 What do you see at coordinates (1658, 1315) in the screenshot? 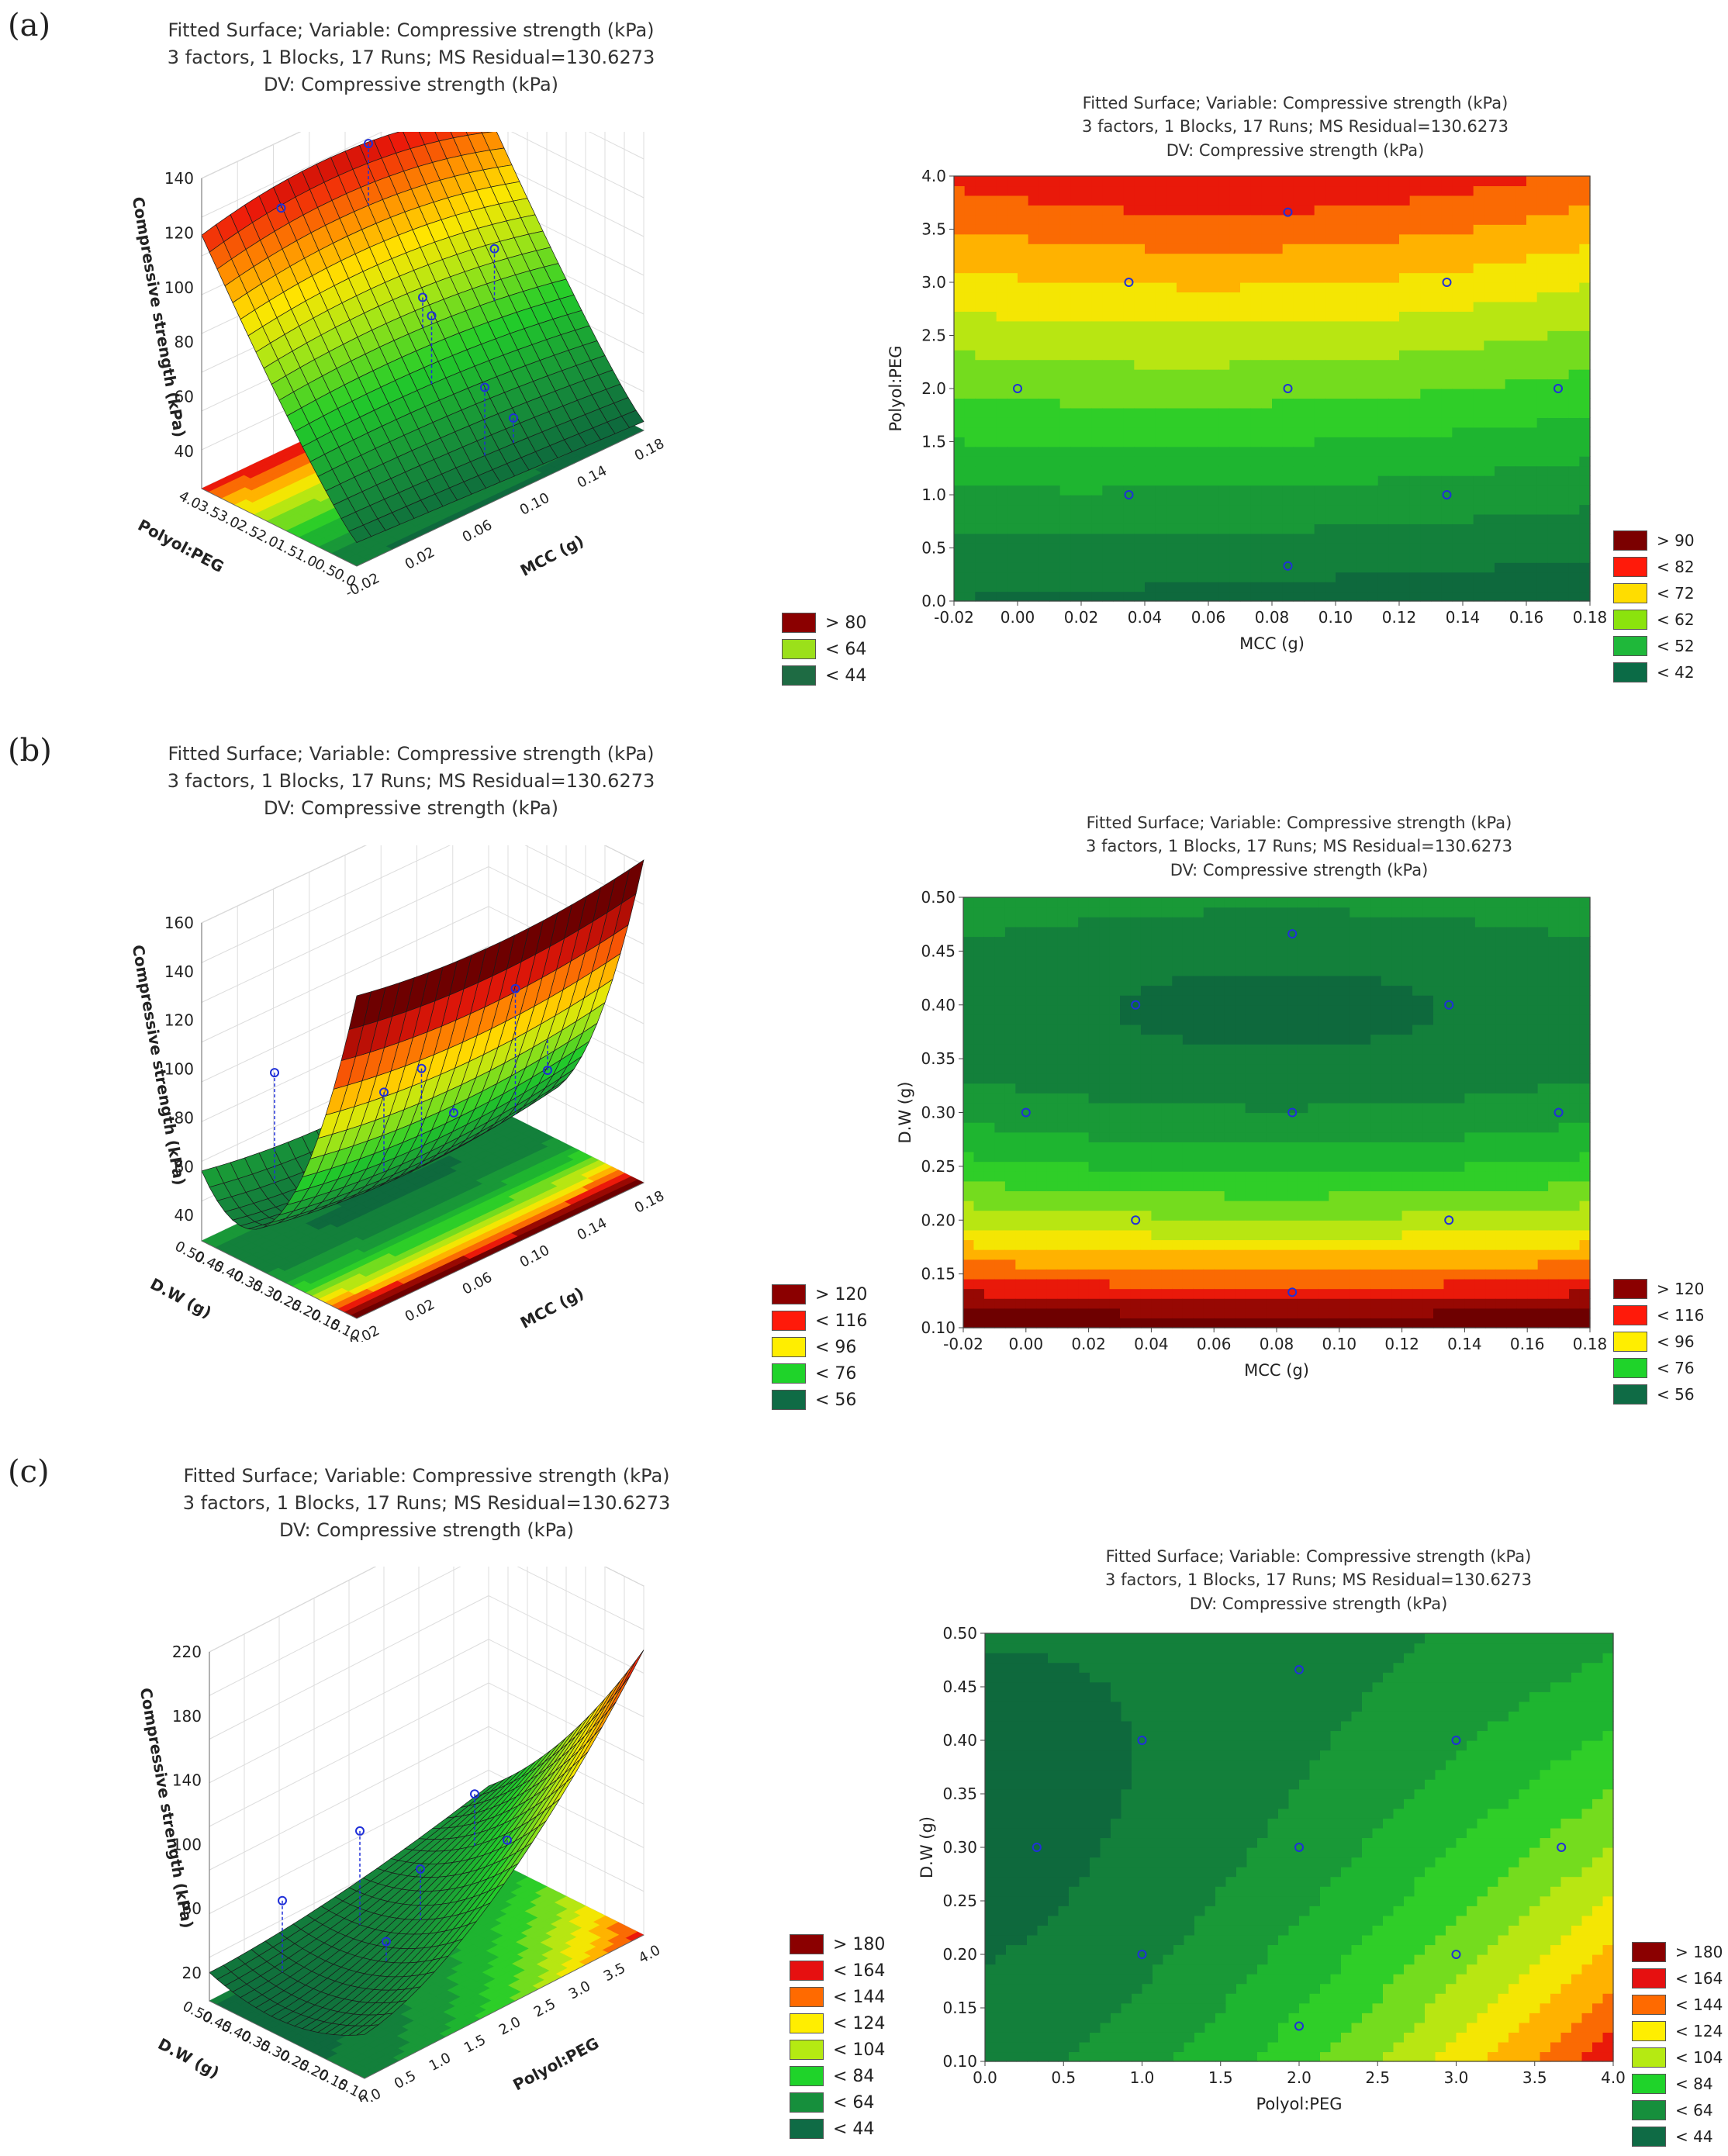
I see `legend-entry: < 116` at bounding box center [1658, 1315].